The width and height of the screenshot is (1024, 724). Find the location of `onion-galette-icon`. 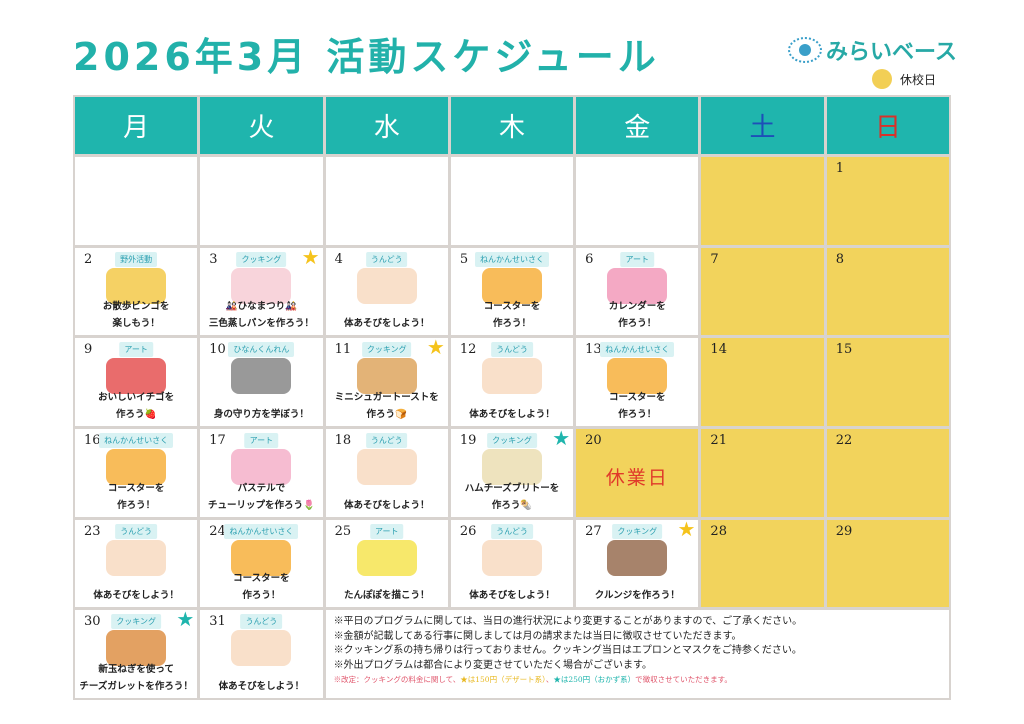

onion-galette-icon is located at coordinates (136, 648).